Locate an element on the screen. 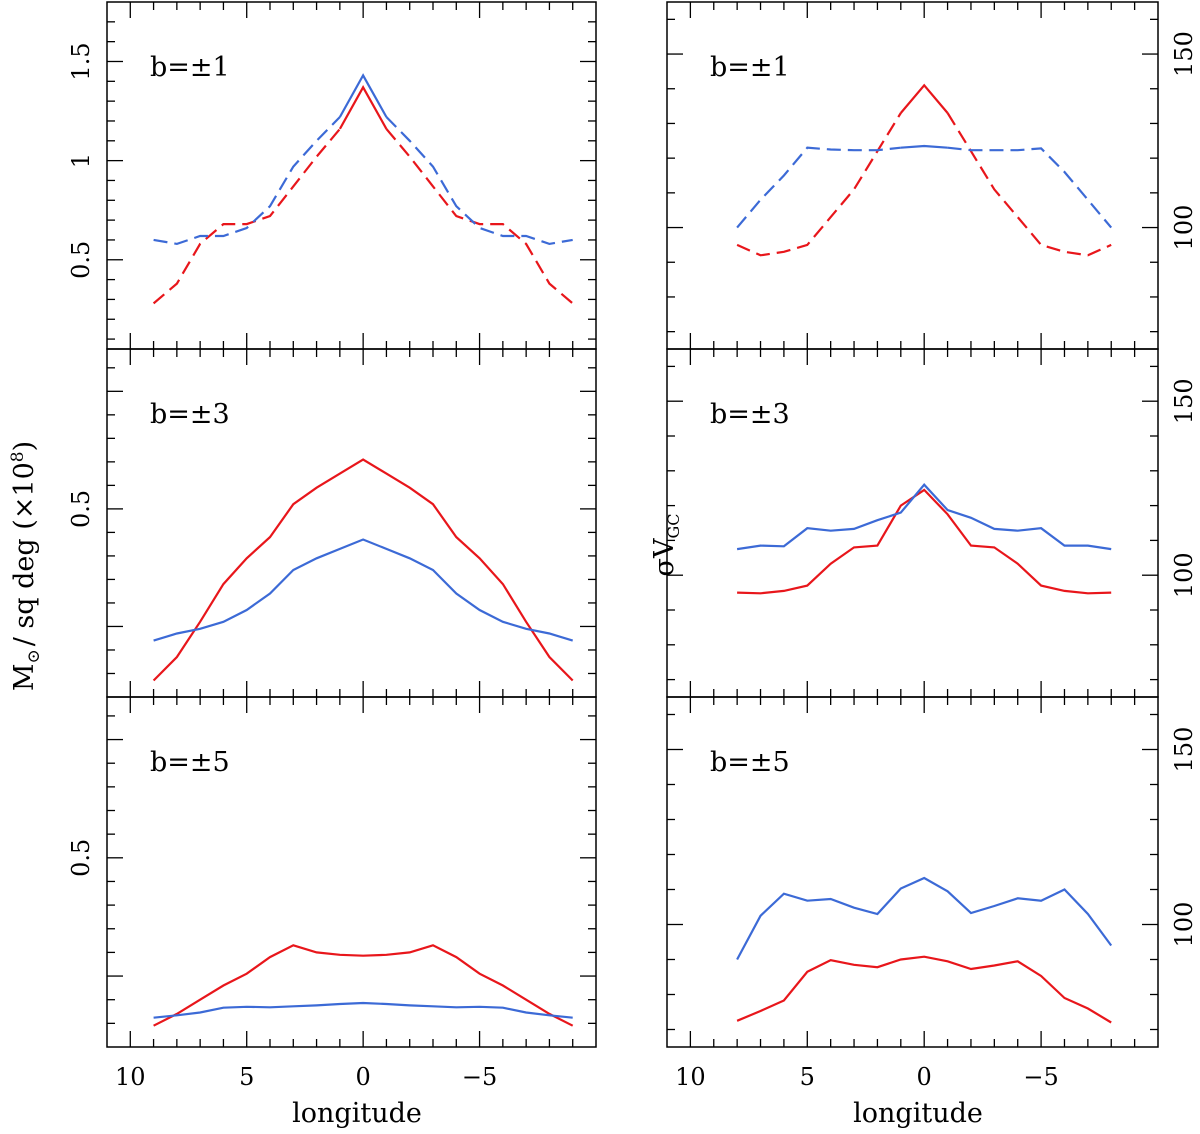 This screenshot has height=1134, width=1200. right-panel-1-ytick-label: 100 is located at coordinates (1184, 228).